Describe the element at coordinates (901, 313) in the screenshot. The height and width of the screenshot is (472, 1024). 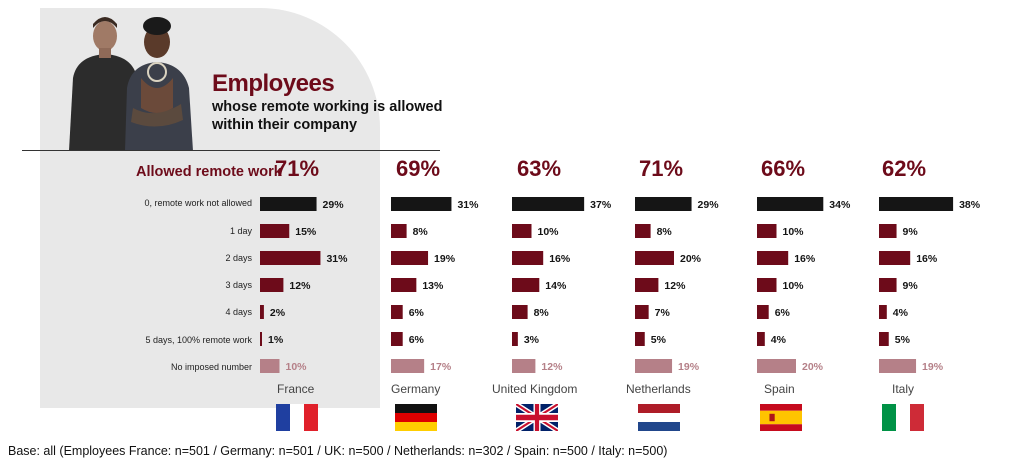
I see `data-label-italy: 4%` at that location.